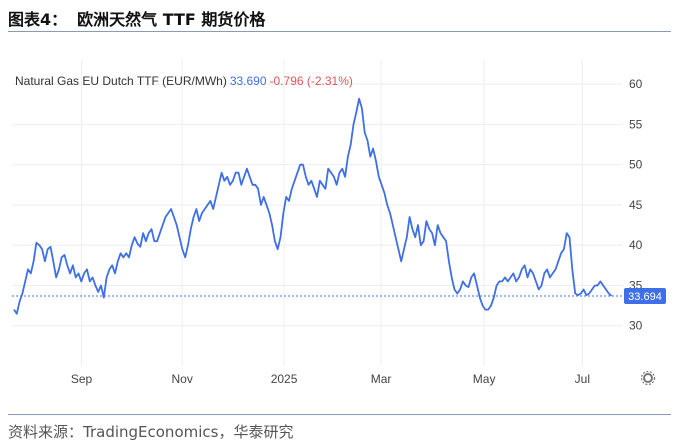 This screenshot has width=679, height=448. Describe the element at coordinates (151, 432) in the screenshot. I see `source-note: 资料来源：TradingEconomics，华泰研究` at that location.